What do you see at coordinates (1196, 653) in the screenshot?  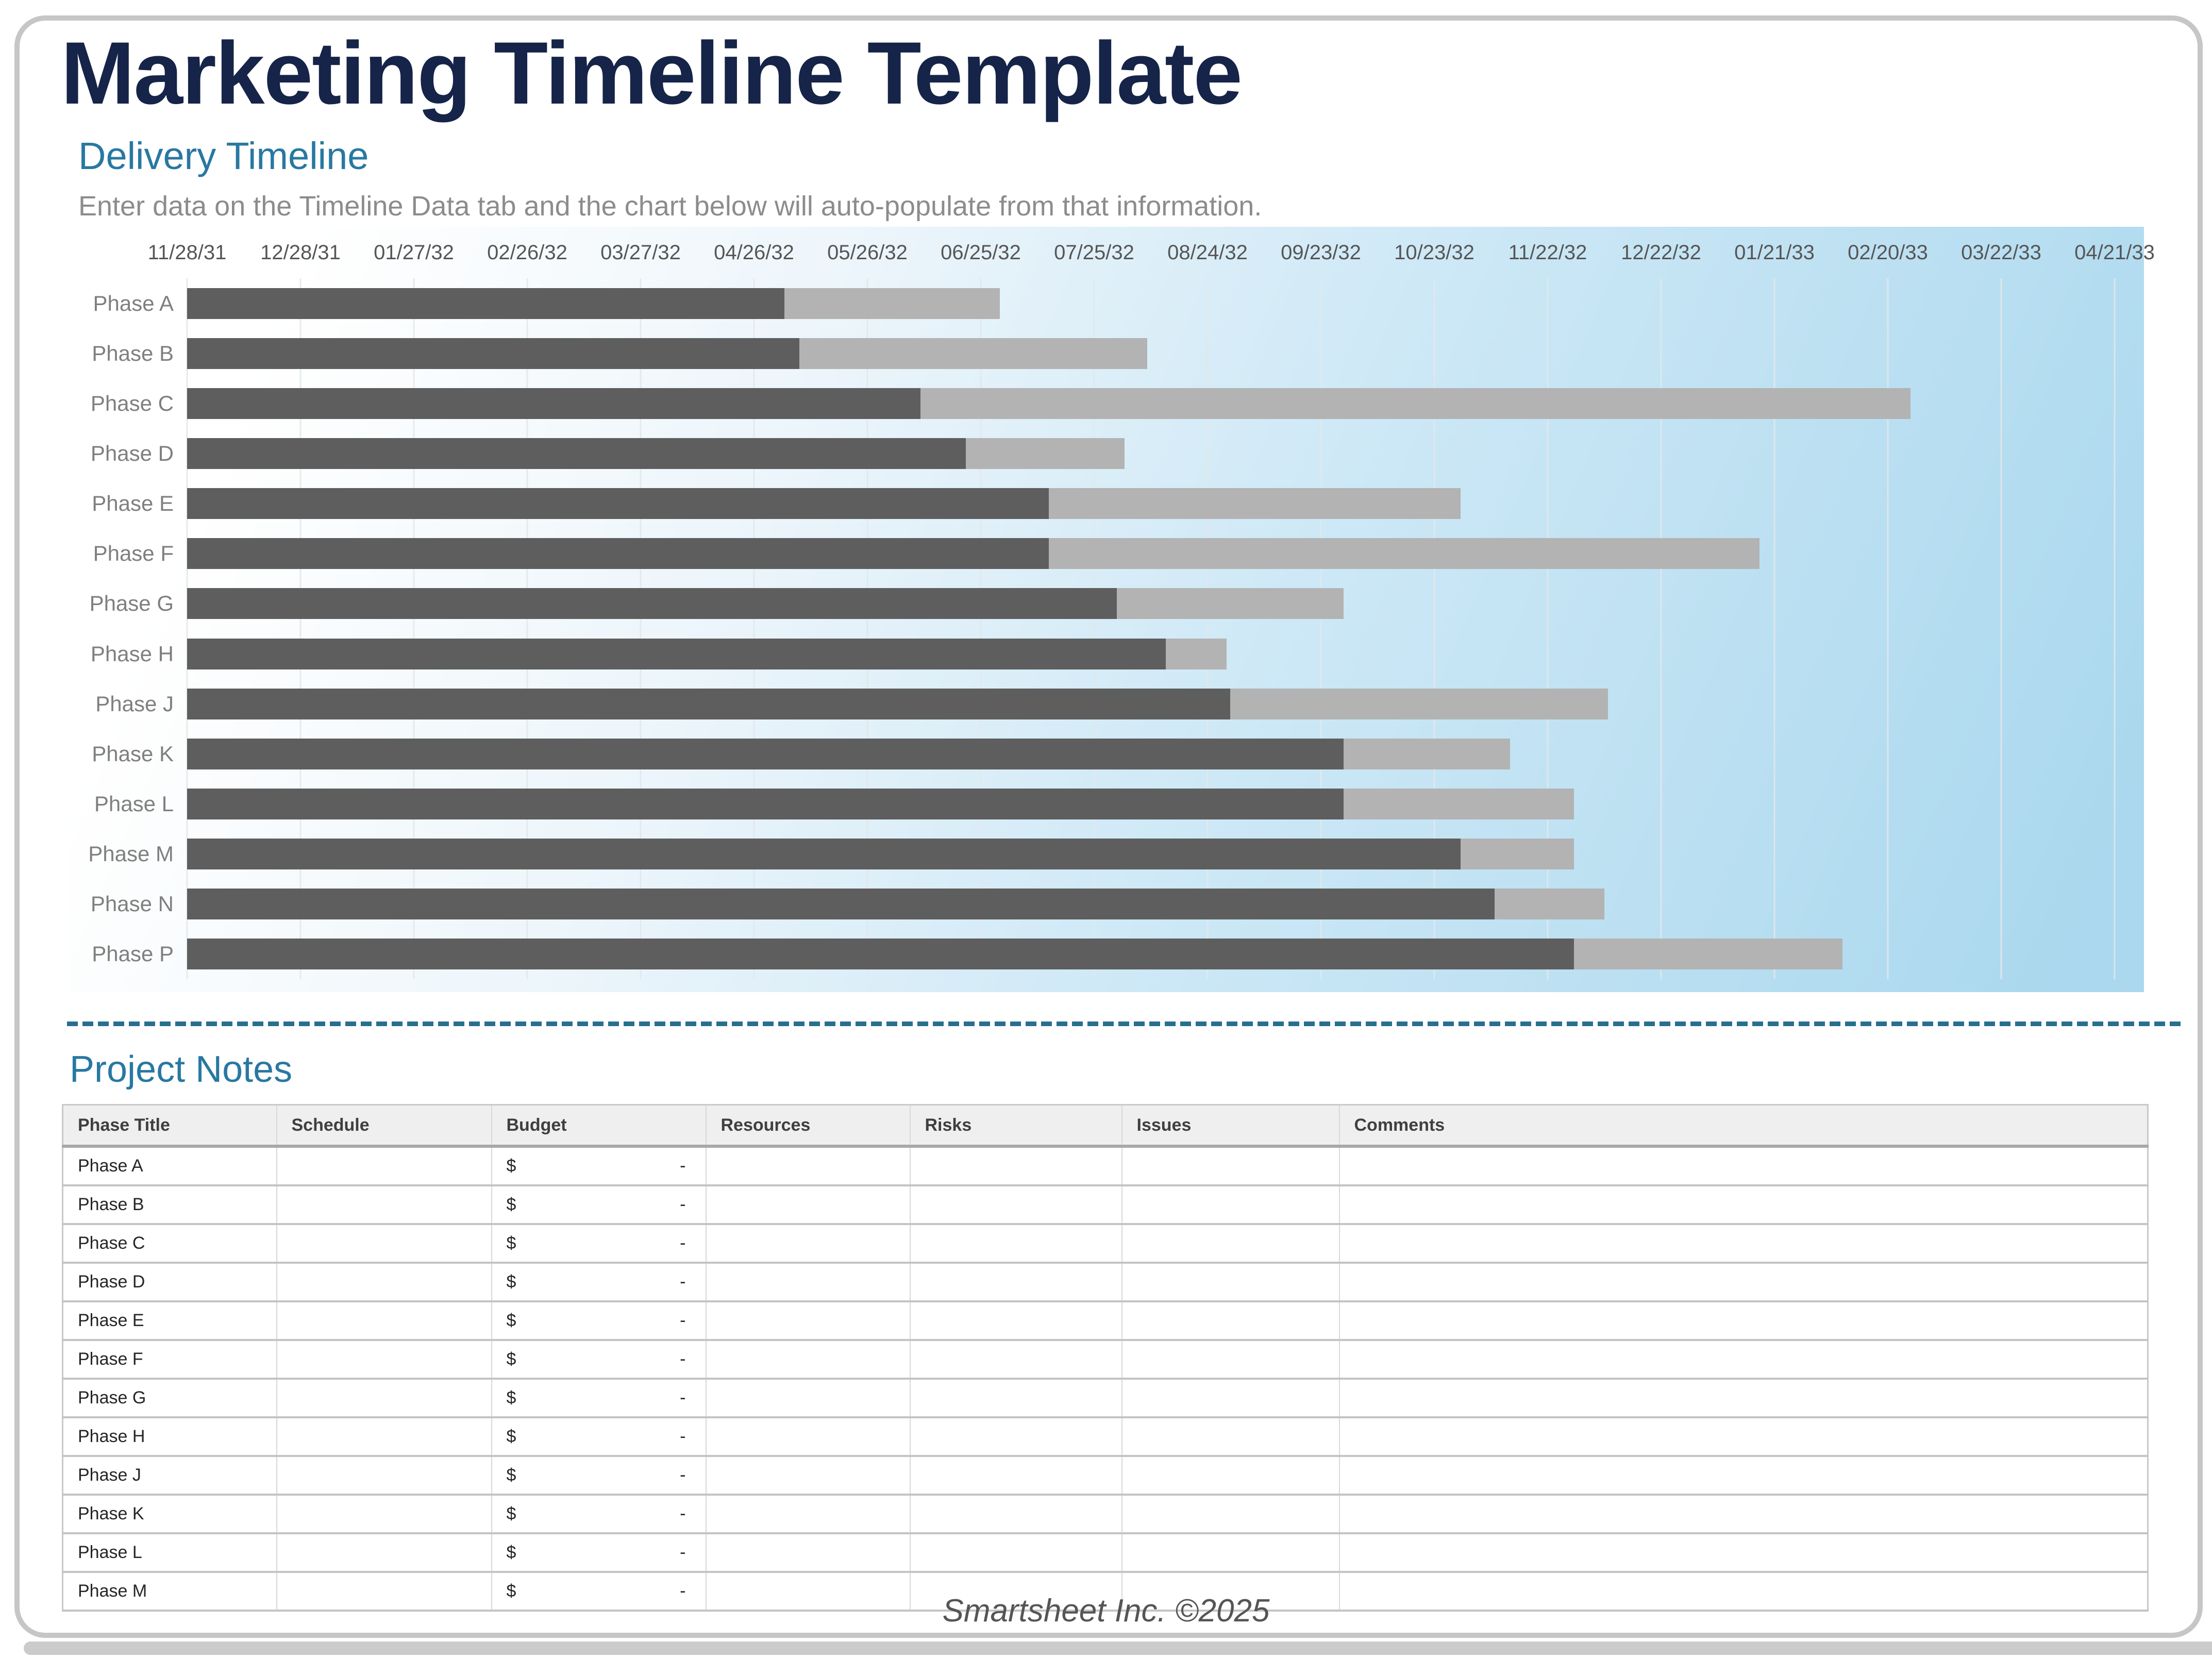 I see `bar-segment-remaining` at bounding box center [1196, 653].